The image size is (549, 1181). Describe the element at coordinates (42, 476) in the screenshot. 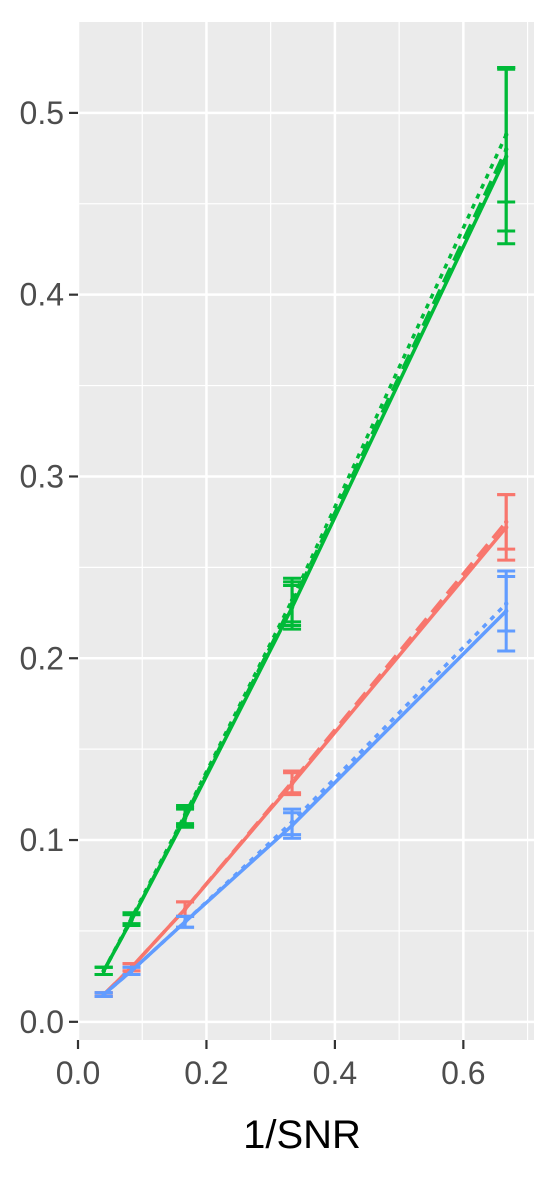

I see `y-tick-label: 0.3` at that location.